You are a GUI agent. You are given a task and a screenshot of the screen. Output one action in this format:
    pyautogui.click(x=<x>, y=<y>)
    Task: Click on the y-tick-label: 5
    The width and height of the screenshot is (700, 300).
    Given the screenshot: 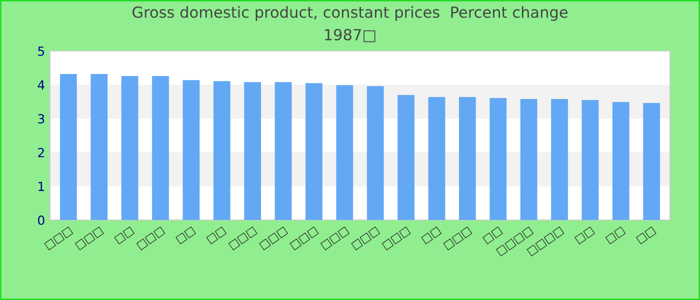 What is the action you would take?
    pyautogui.click(x=41, y=51)
    